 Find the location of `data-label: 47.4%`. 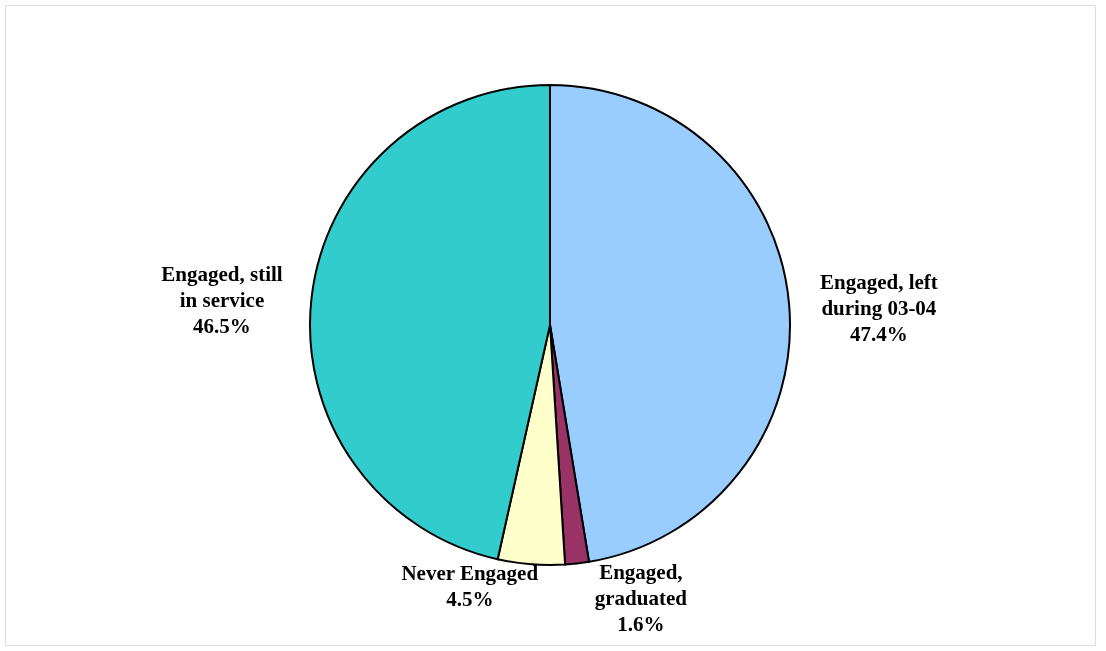

data-label: 47.4% is located at coordinates (879, 333).